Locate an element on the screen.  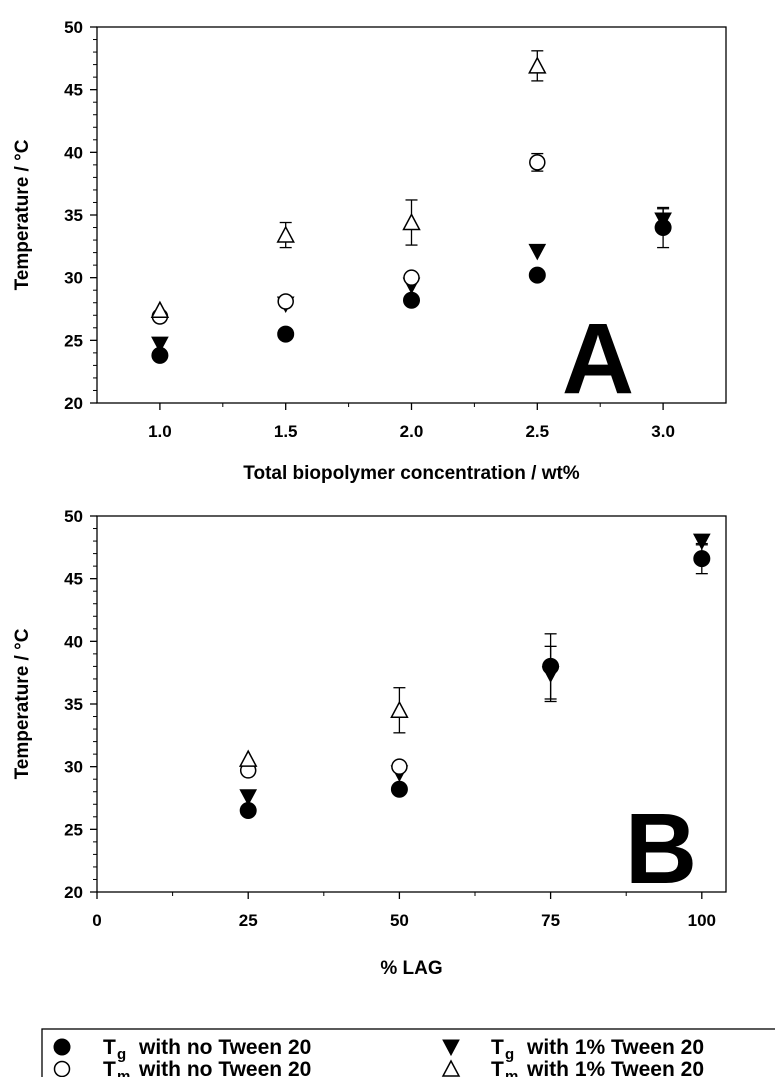
legend-box is located at coordinates (408, 1055).